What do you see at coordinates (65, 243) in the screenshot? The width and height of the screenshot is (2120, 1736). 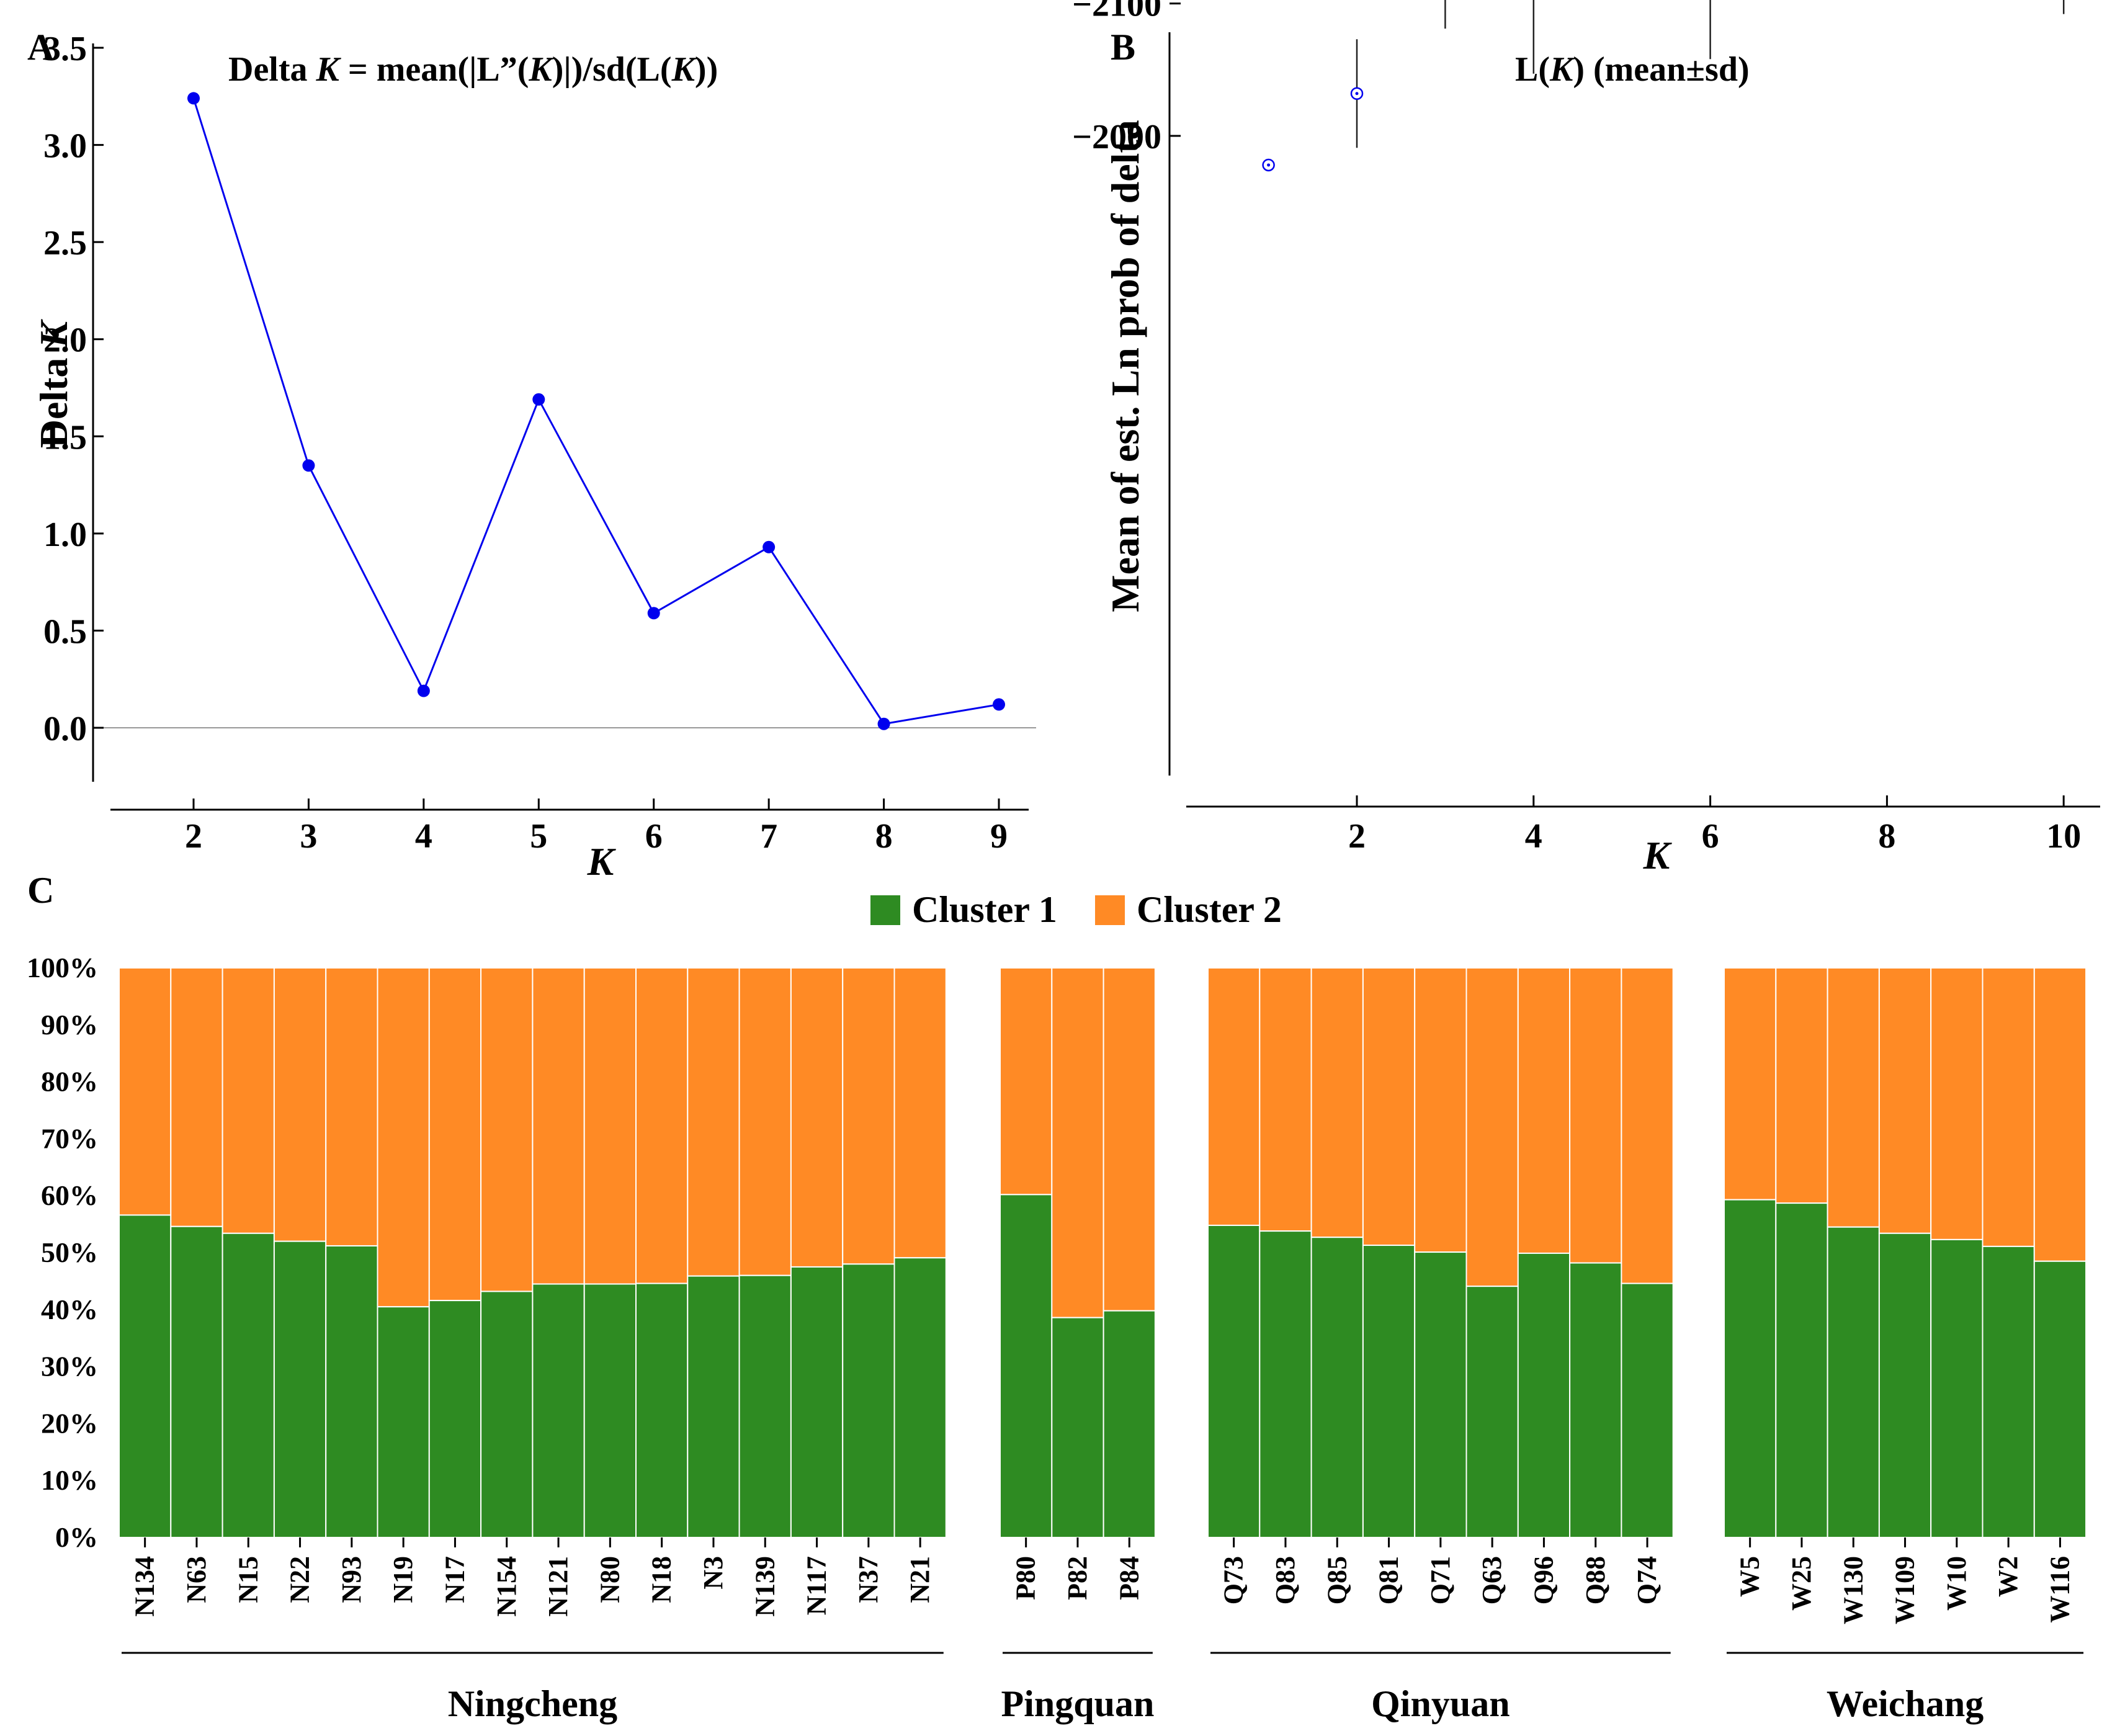 I see `panel-a-y-tick-label: 2.5` at bounding box center [65, 243].